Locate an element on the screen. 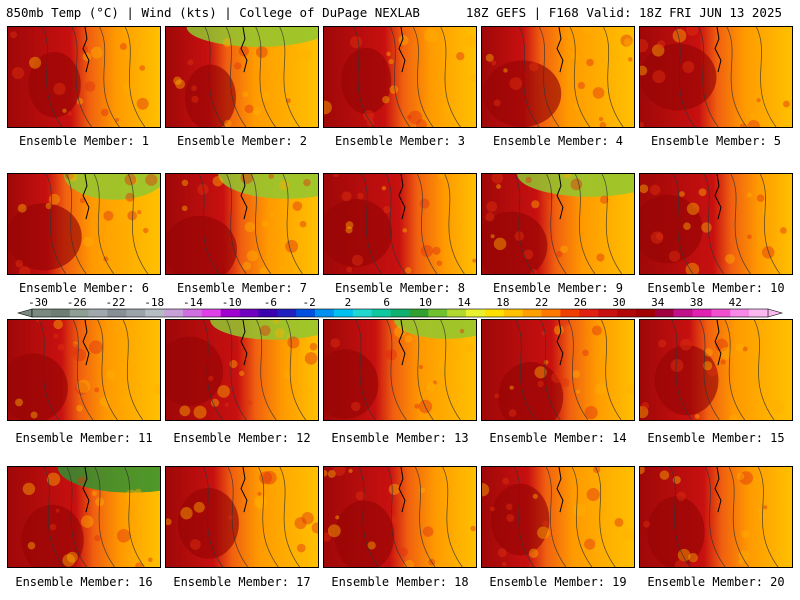 The image size is (800, 600). ensemble-member-caption: Ensemble Member: 11 is located at coordinates (84, 438).